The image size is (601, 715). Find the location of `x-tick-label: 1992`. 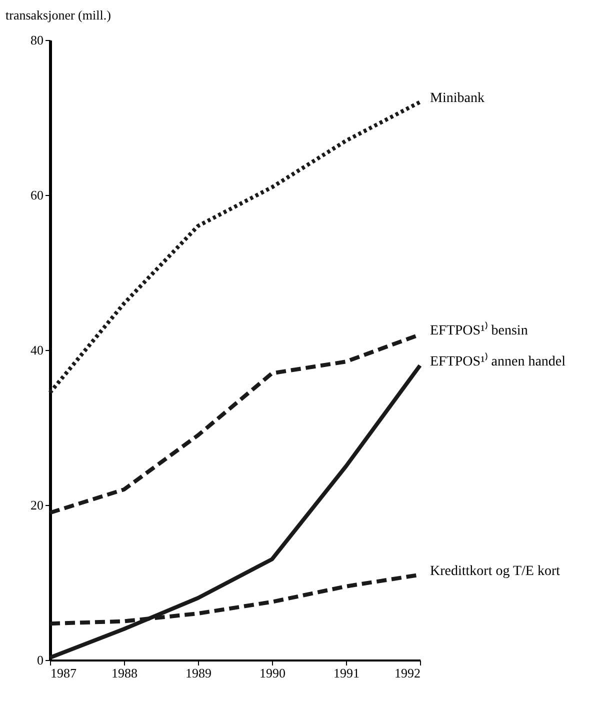

x-tick-label: 1992 is located at coordinates (407, 673).